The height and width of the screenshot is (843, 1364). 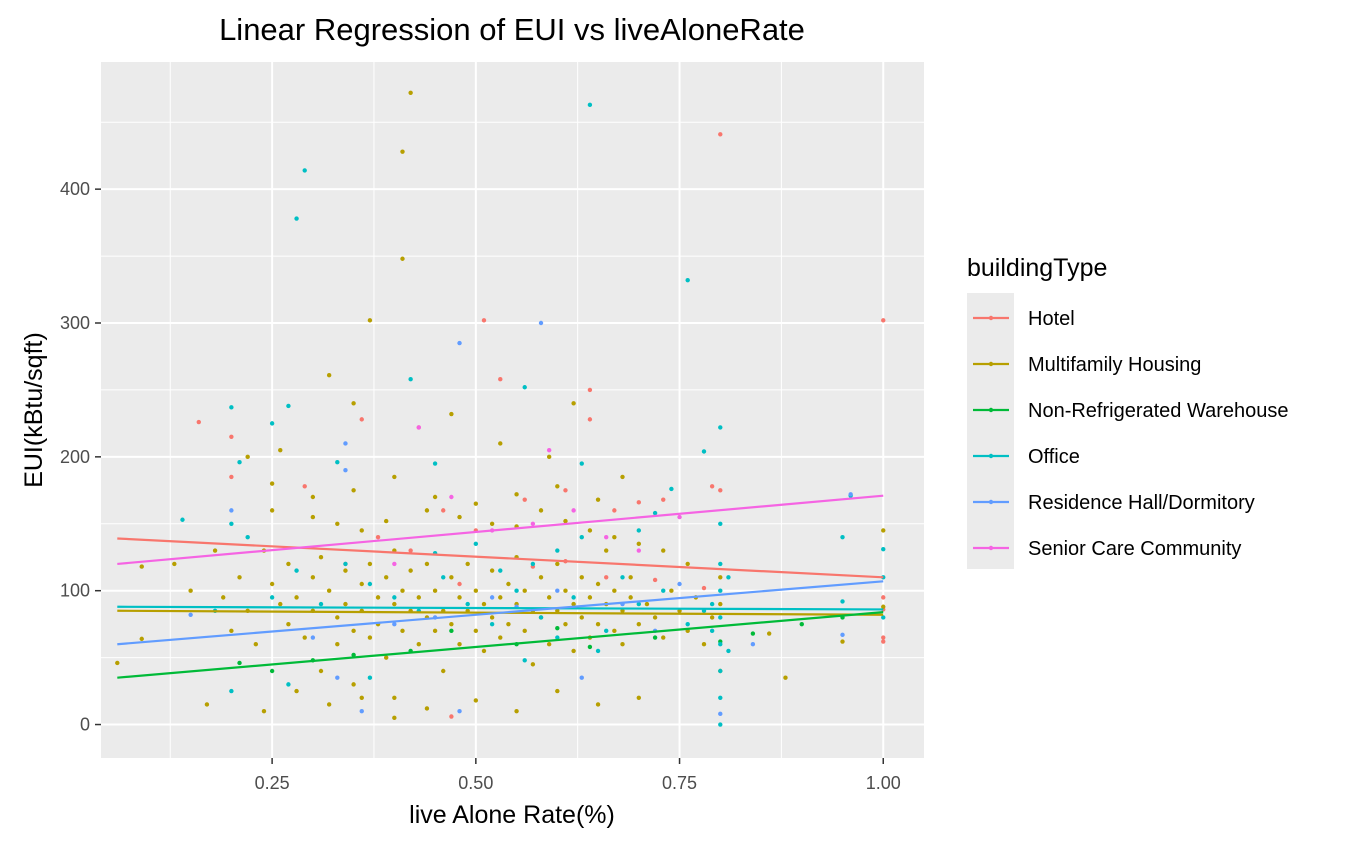 I want to click on legend-key-background, so click(x=990, y=431).